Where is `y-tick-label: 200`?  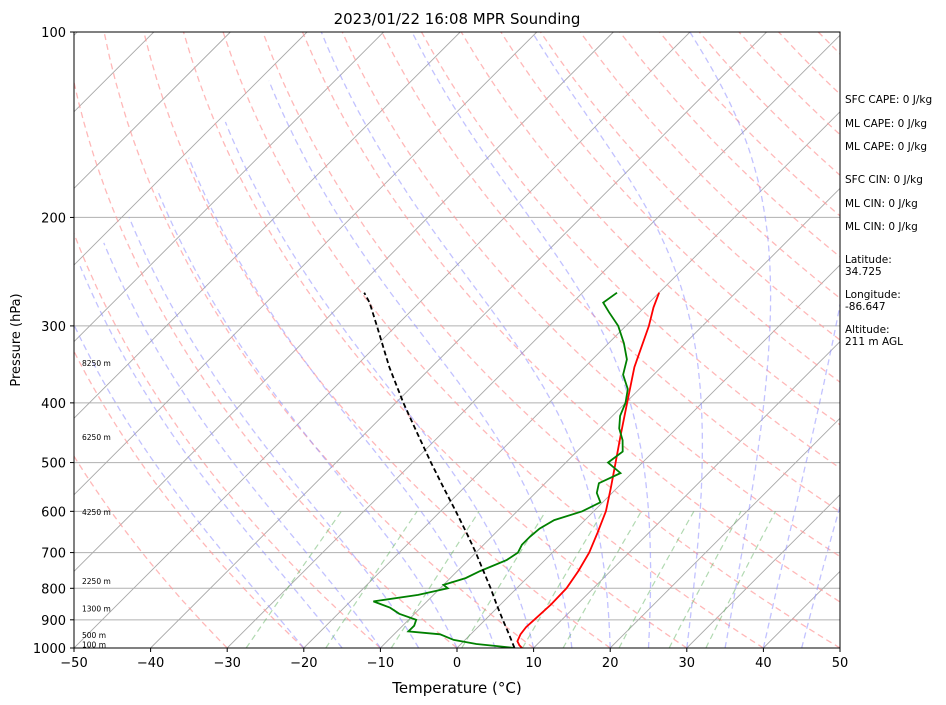 y-tick-label: 200 is located at coordinates (53, 218).